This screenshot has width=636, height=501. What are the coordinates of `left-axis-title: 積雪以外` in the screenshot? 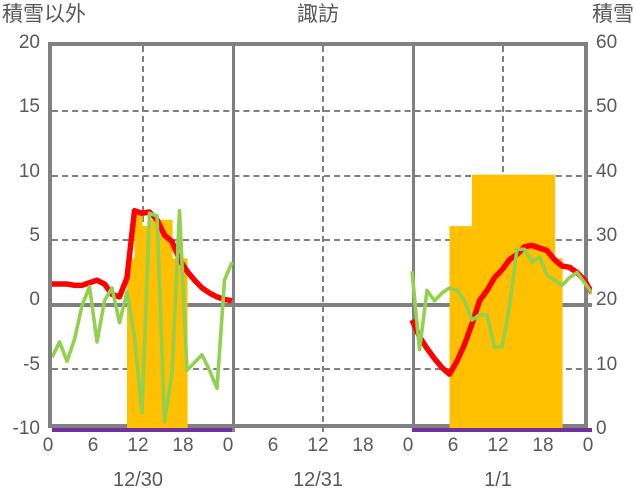 It's located at (44, 14).